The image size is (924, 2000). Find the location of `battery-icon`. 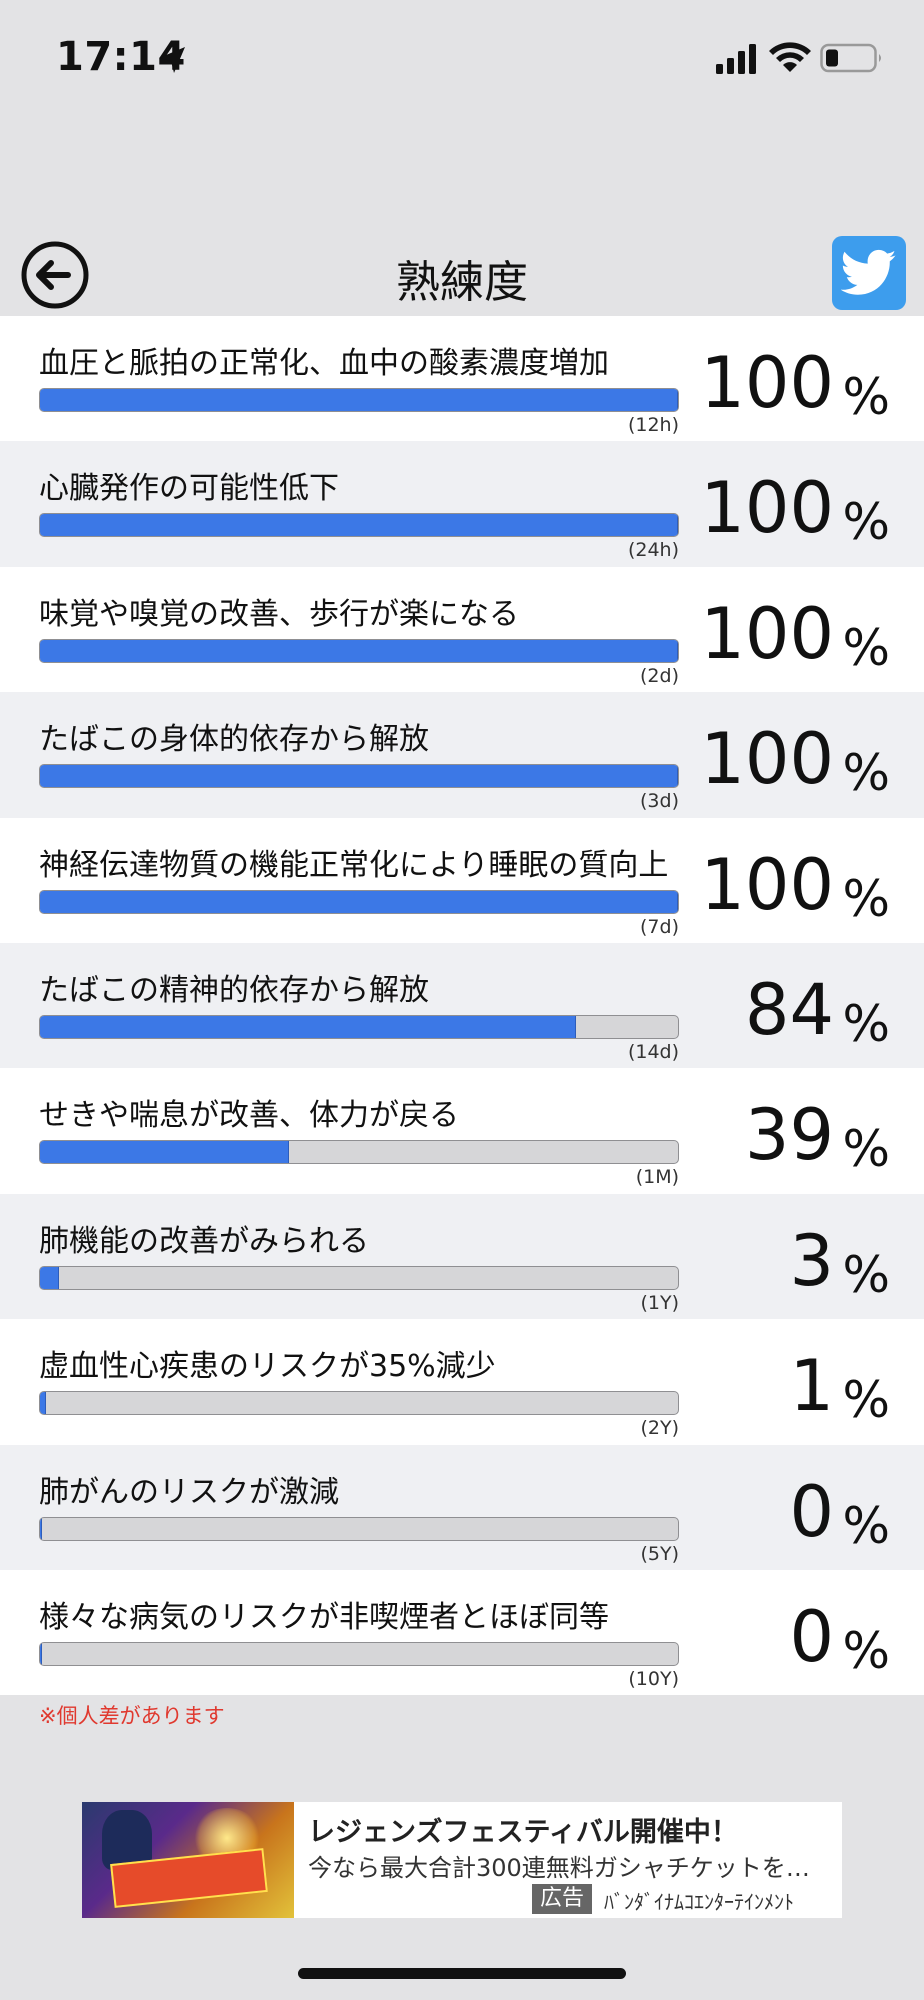

battery-icon is located at coordinates (850, 58).